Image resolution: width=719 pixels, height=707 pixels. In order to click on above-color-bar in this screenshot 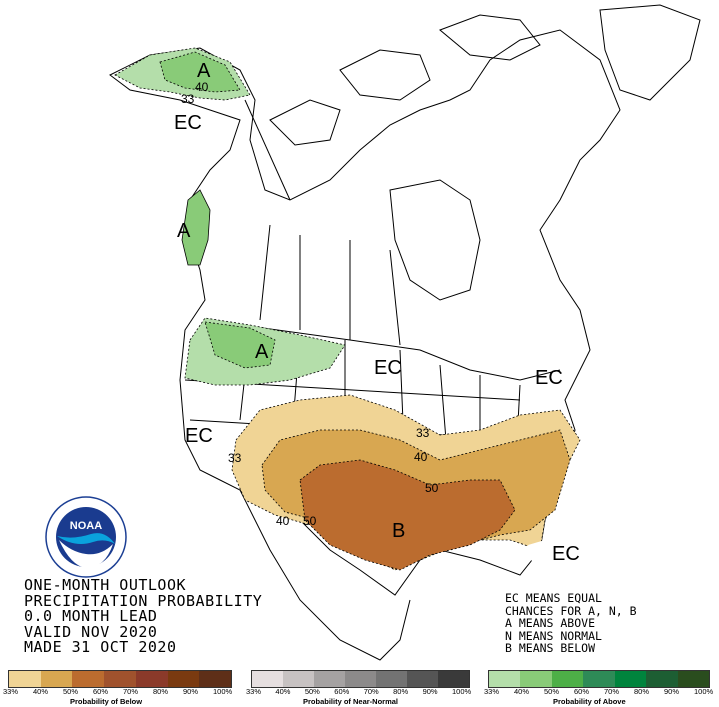, I will do `click(599, 679)`.